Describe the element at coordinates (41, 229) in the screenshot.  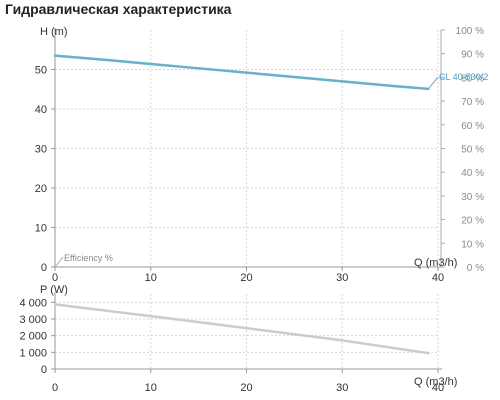
I see `y-tick-label: 10` at that location.